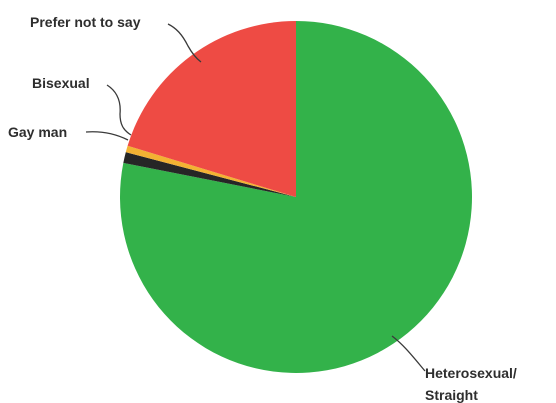 This screenshot has height=403, width=556. Describe the element at coordinates (107, 136) in the screenshot. I see `leader-line-gay-man` at that location.